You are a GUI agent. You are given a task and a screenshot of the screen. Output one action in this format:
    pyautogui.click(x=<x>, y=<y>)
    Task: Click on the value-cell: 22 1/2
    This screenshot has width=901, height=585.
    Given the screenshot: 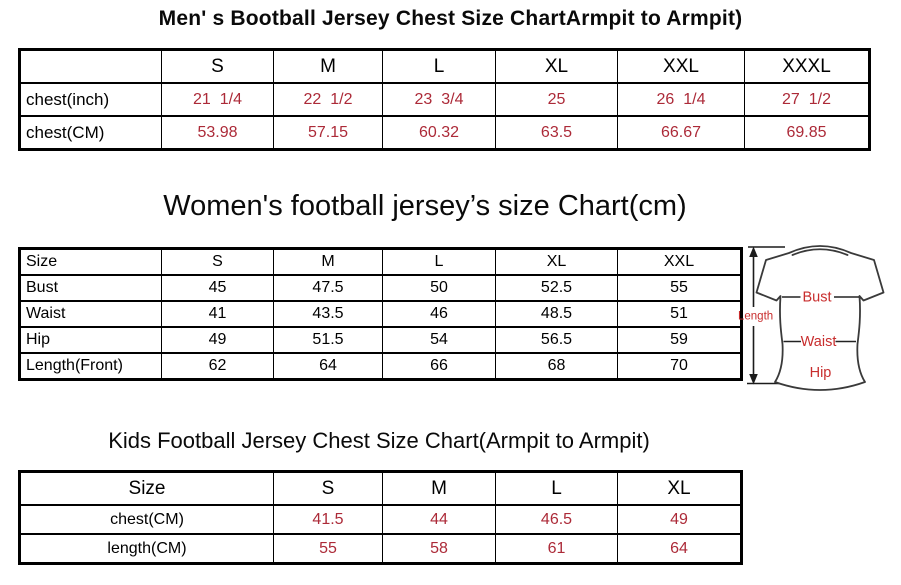 What is the action you would take?
    pyautogui.click(x=328, y=99)
    